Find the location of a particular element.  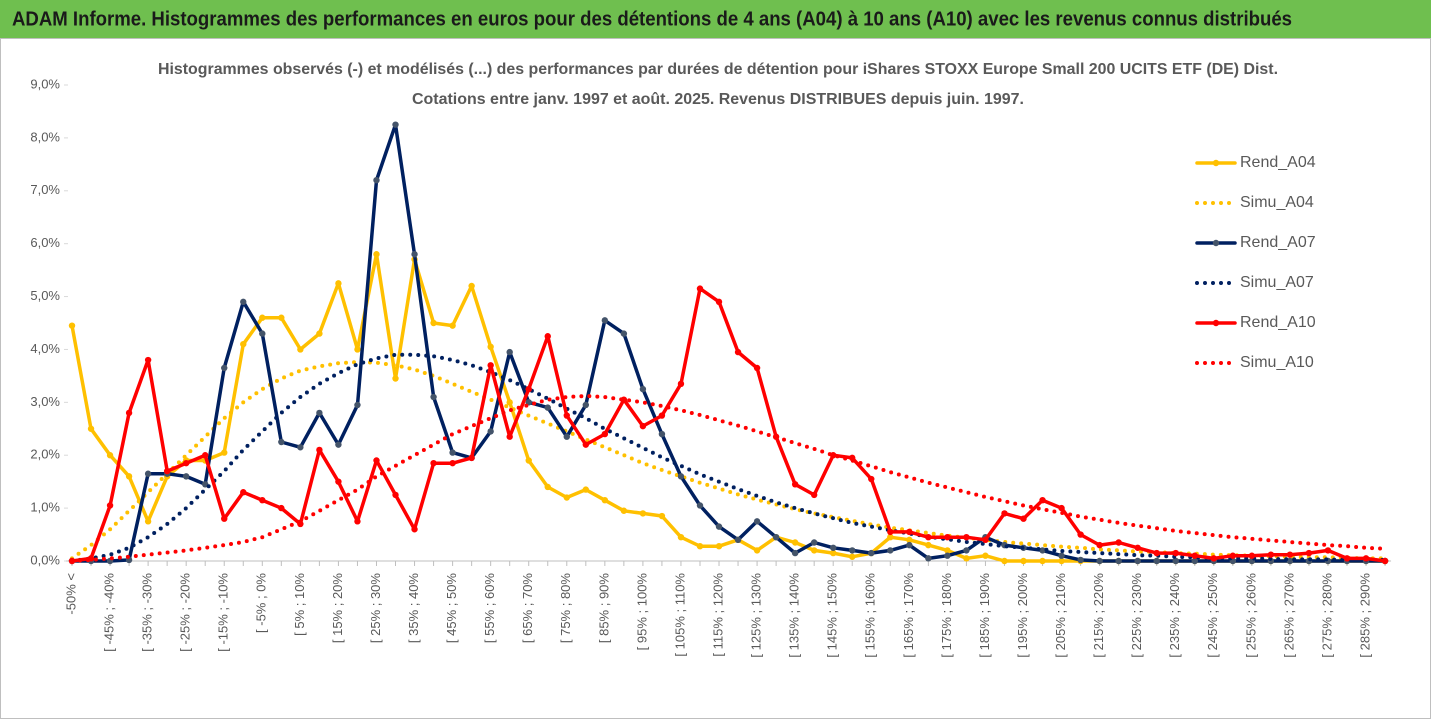

x-tick-label: [ 215% ; 220% is located at coordinates (1098, 615).